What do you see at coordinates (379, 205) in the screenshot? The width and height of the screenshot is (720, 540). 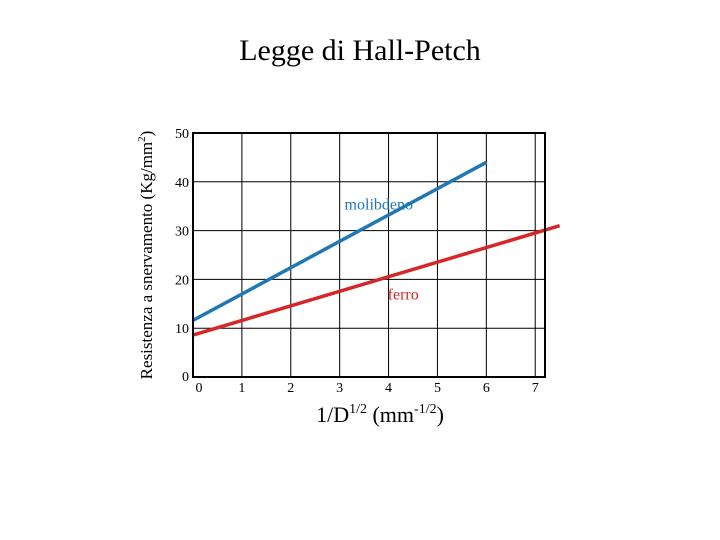 I see `series-label-molibdeno: molibdeno` at bounding box center [379, 205].